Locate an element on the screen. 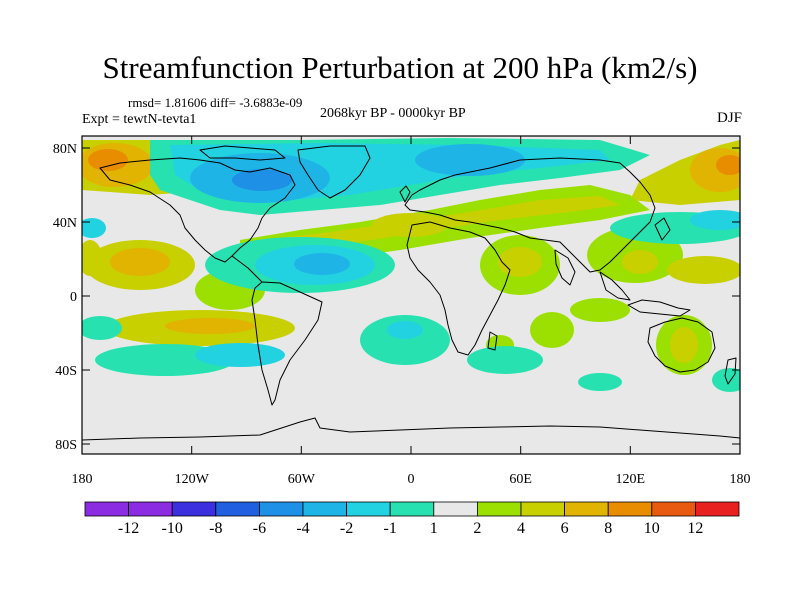  experiment-label: Expt = tewtN-tevta1 is located at coordinates (139, 119).